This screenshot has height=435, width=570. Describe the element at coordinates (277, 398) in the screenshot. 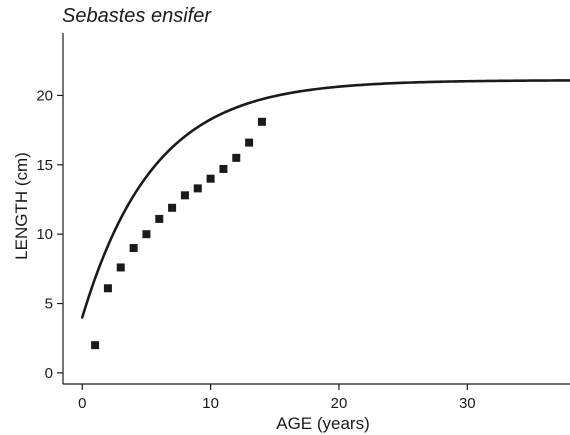

I see `x-axis-ticks: 0 10 20 30` at that location.